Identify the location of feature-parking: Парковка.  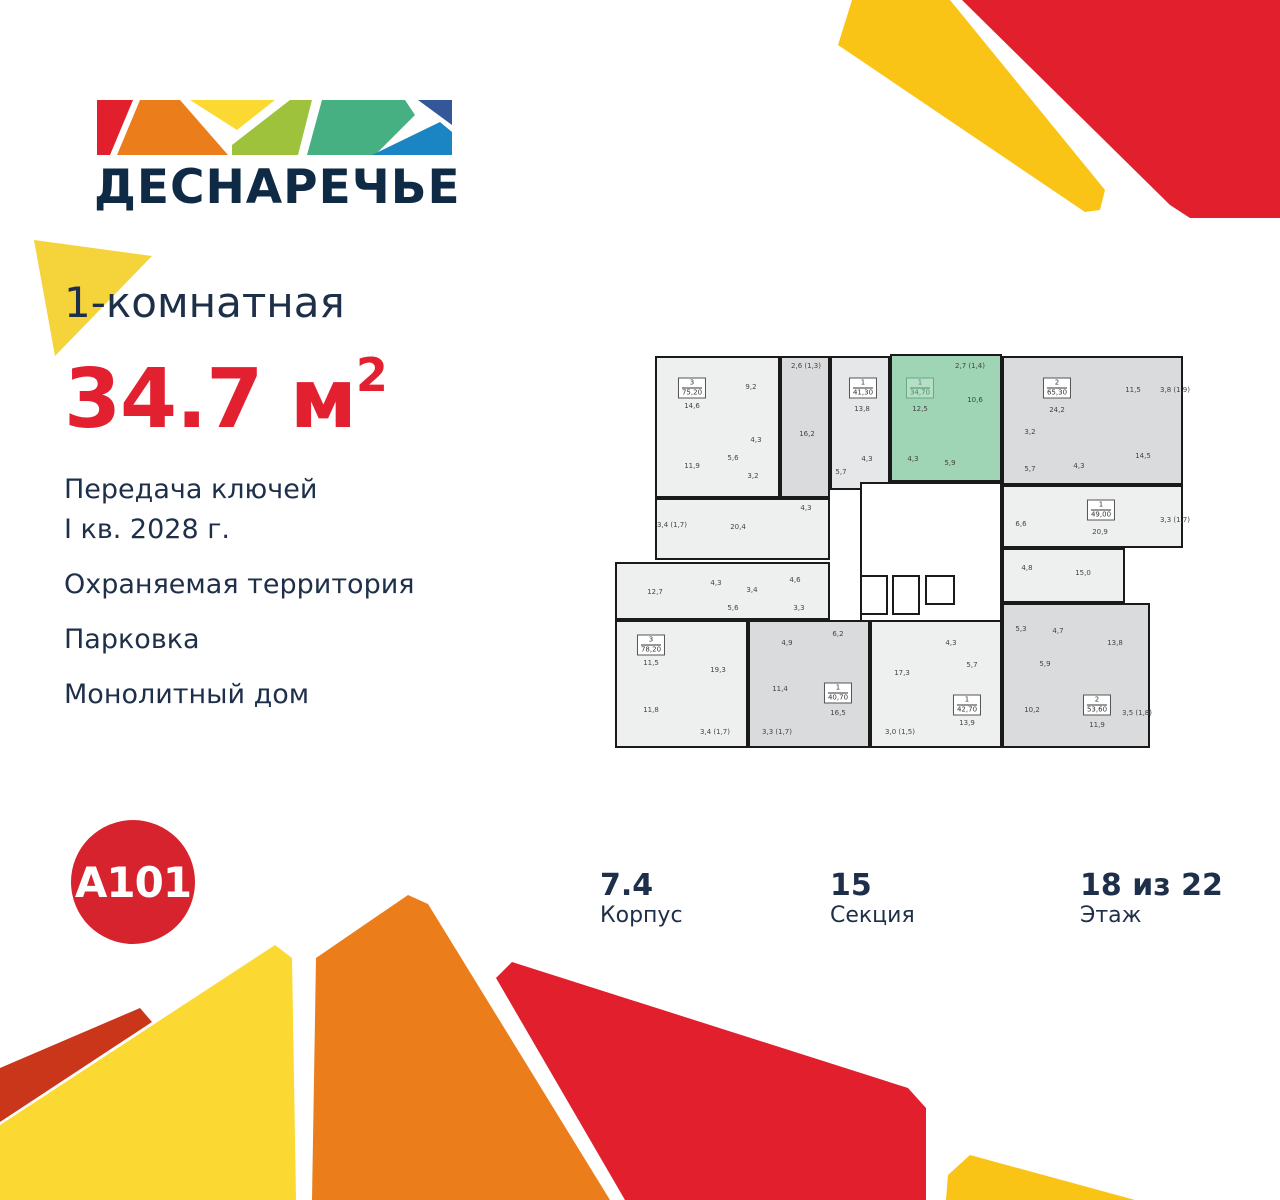
(132, 639).